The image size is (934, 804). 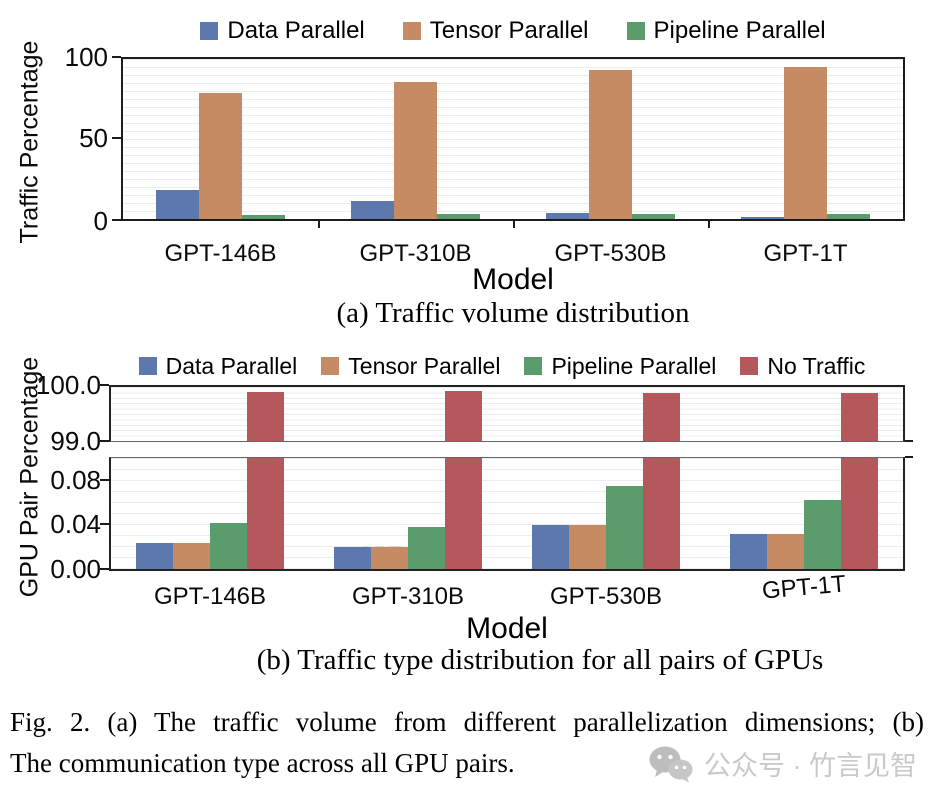 I want to click on chart-a-ytick-100: 100, so click(x=86, y=57).